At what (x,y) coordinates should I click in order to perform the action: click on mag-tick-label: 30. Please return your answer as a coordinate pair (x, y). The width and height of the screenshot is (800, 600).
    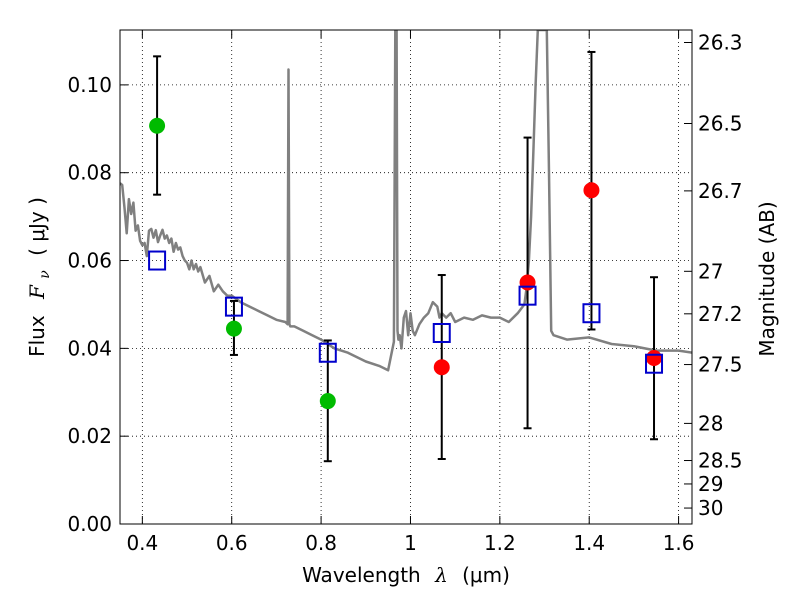
    Looking at the image, I should click on (710, 508).